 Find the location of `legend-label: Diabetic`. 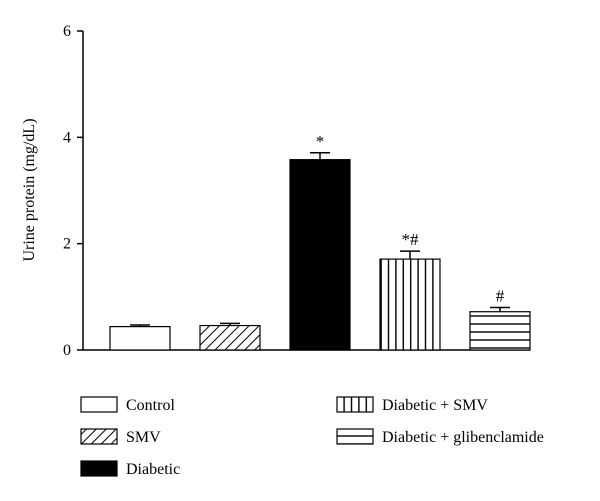

legend-label: Diabetic is located at coordinates (153, 469).